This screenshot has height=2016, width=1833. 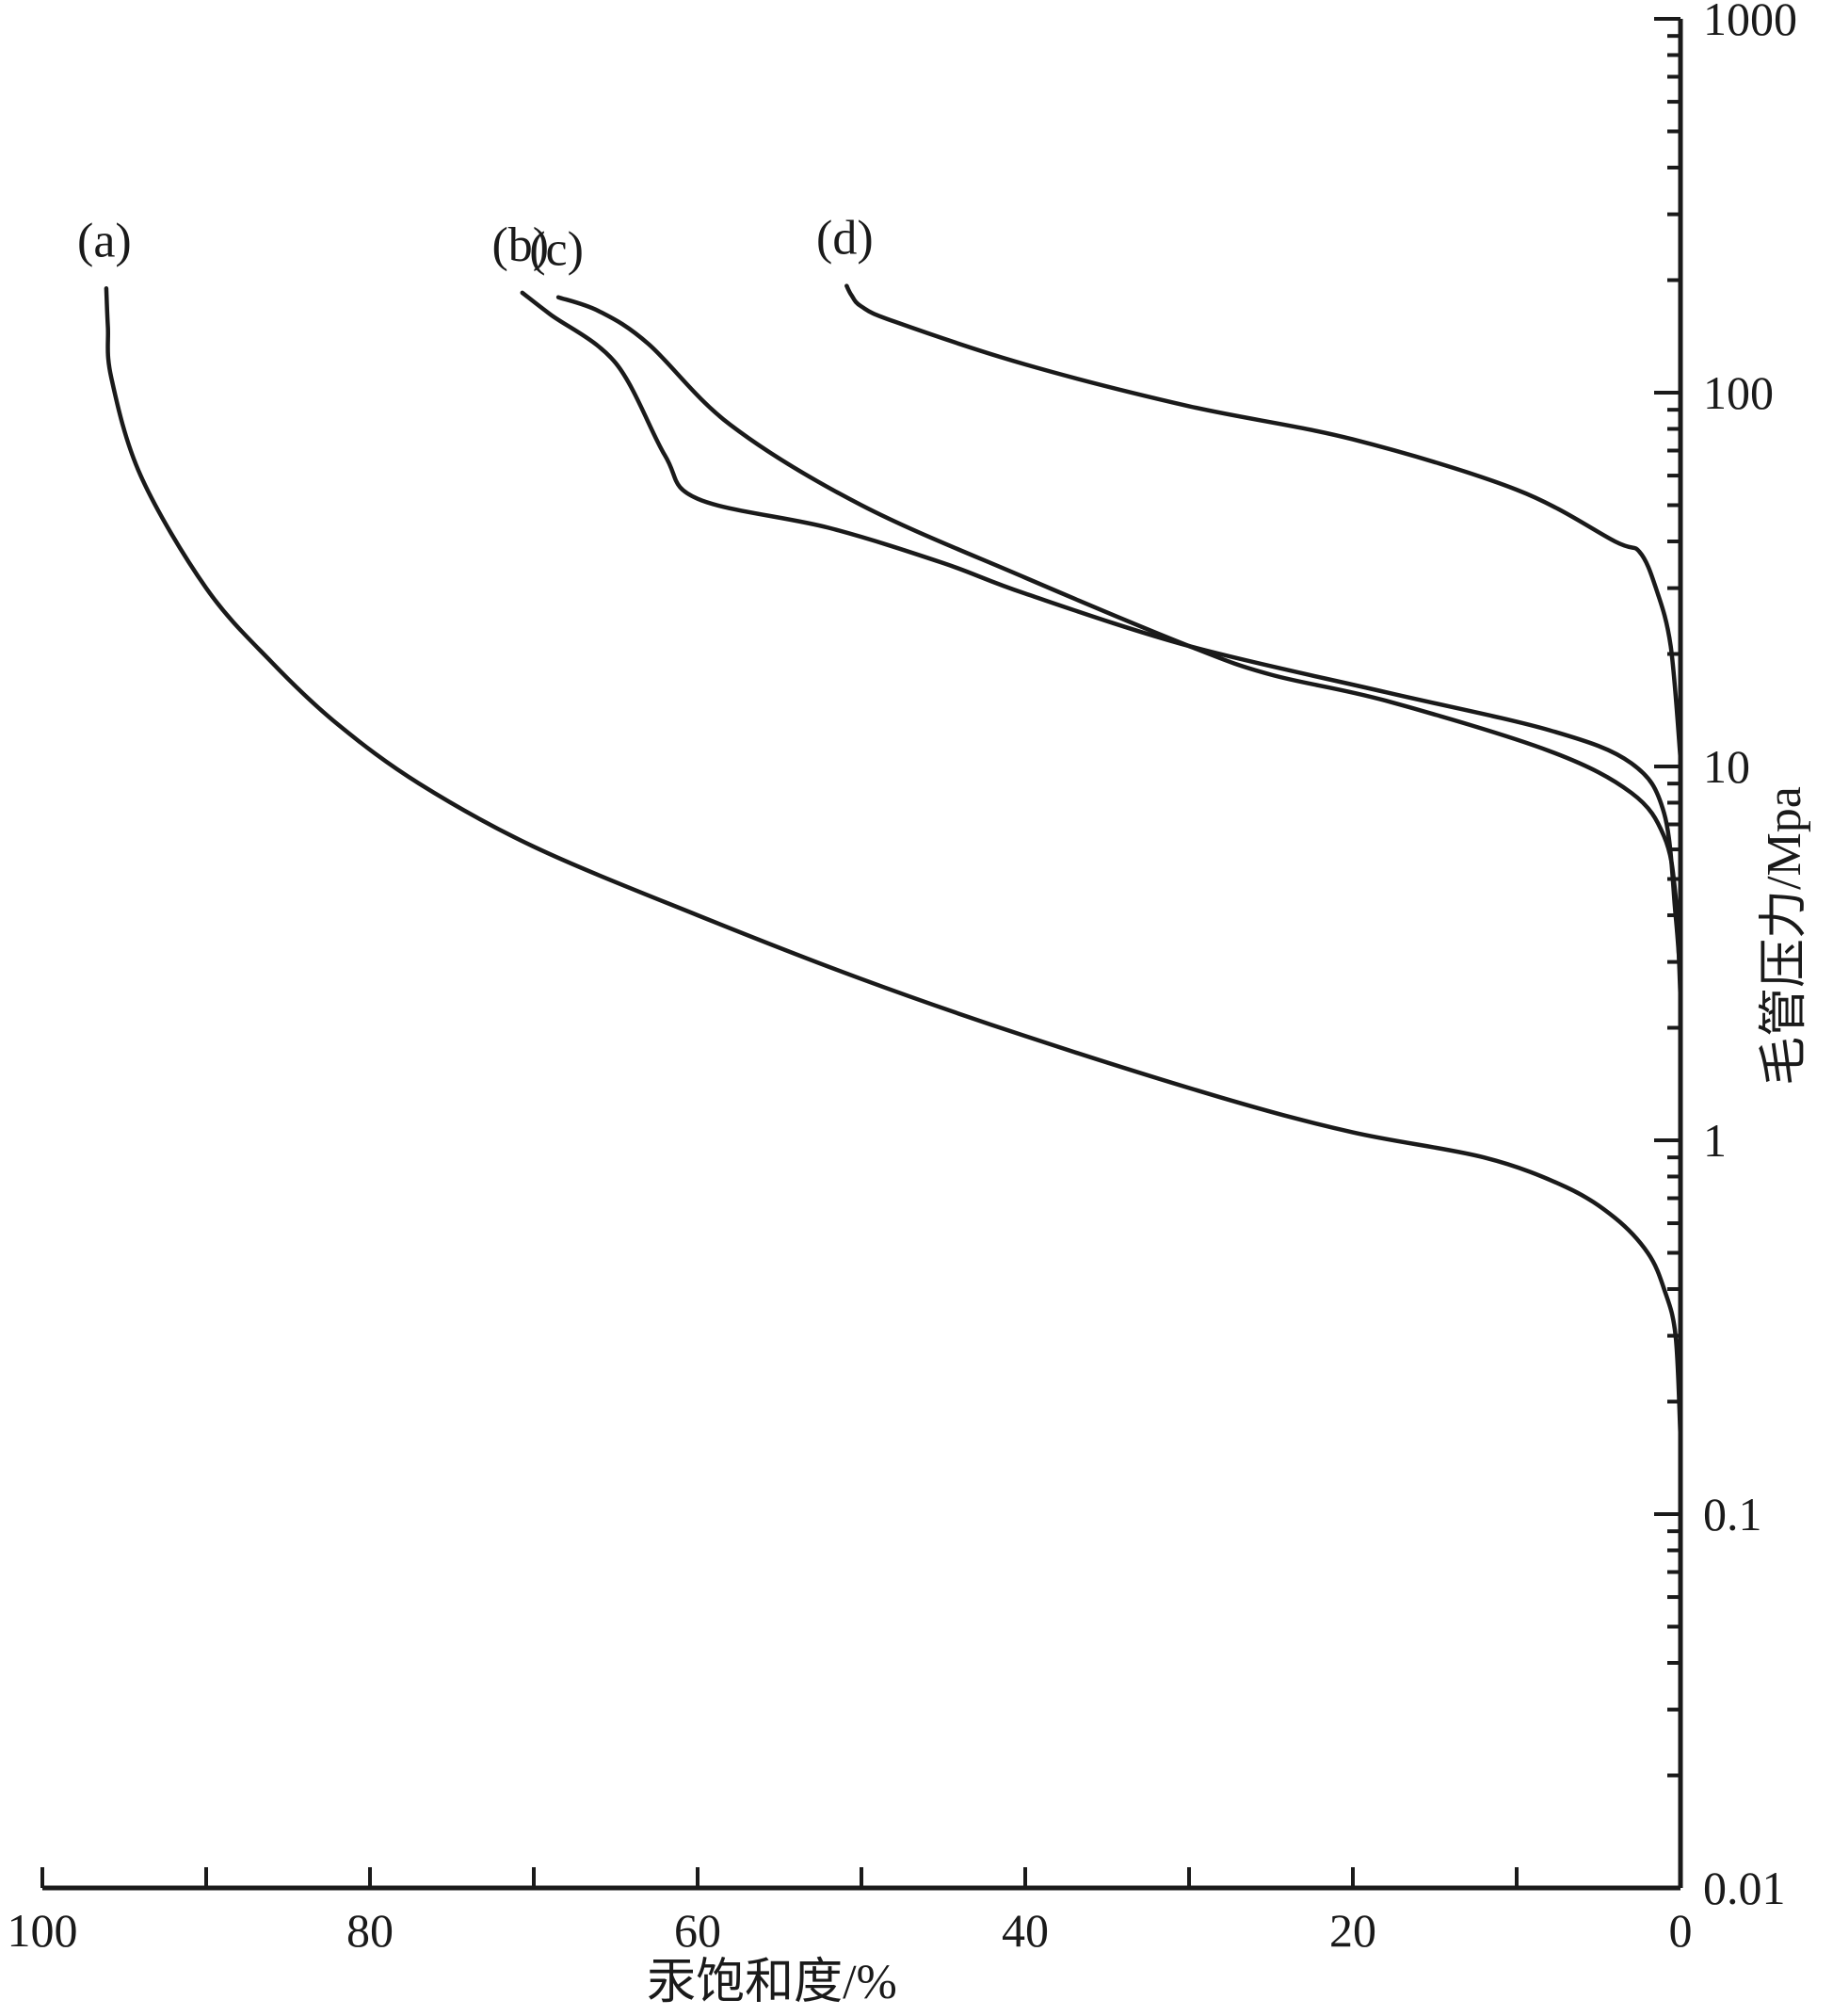 I want to click on x-axis-title: 汞饱和度/%, so click(x=772, y=1982).